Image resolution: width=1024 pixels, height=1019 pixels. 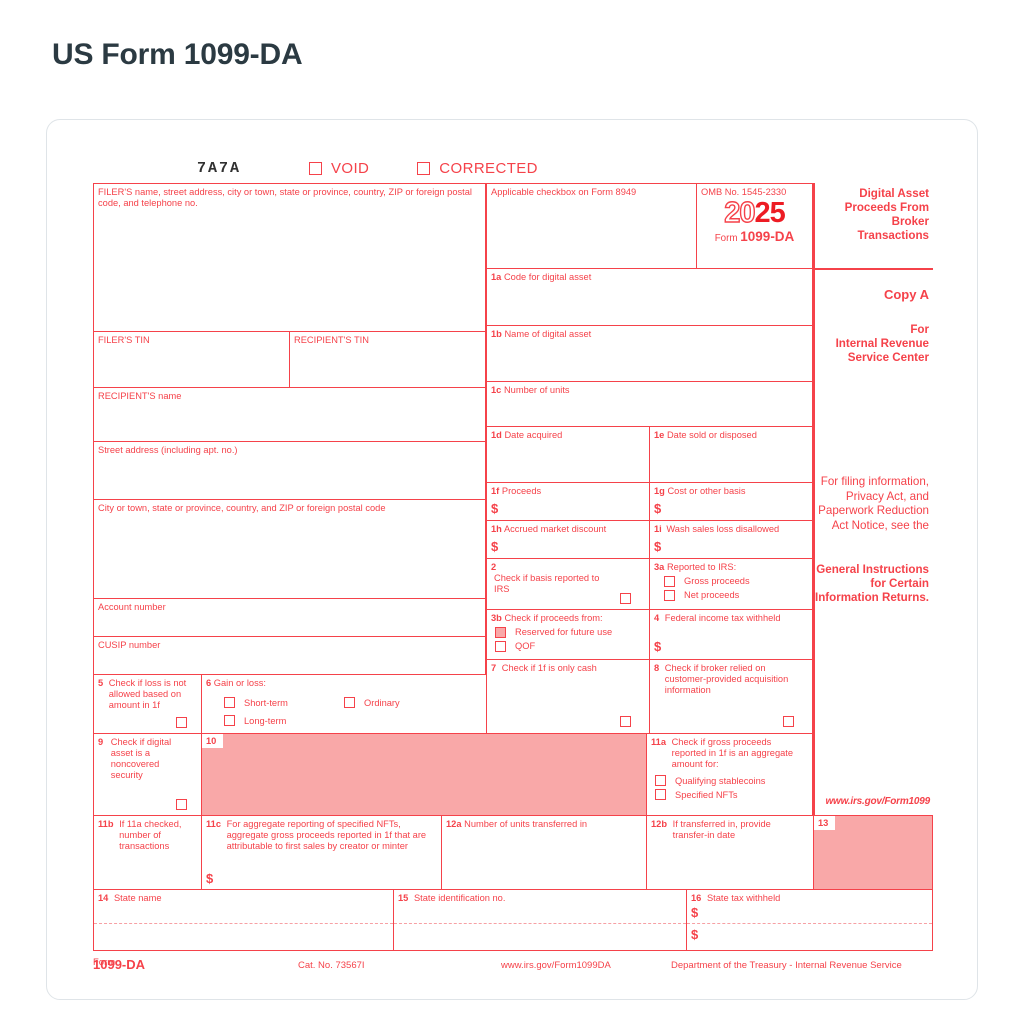 What do you see at coordinates (181, 722) in the screenshot?
I see `box-5-checkbox` at bounding box center [181, 722].